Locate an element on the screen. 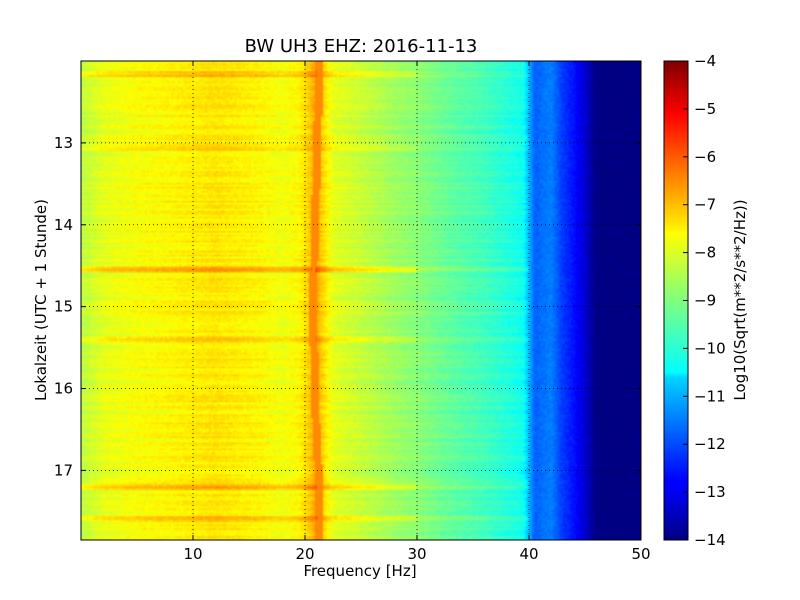 The width and height of the screenshot is (800, 600). y-axis-label: Lokalzeit (UTC + 1 Stunde) is located at coordinates (41, 300).